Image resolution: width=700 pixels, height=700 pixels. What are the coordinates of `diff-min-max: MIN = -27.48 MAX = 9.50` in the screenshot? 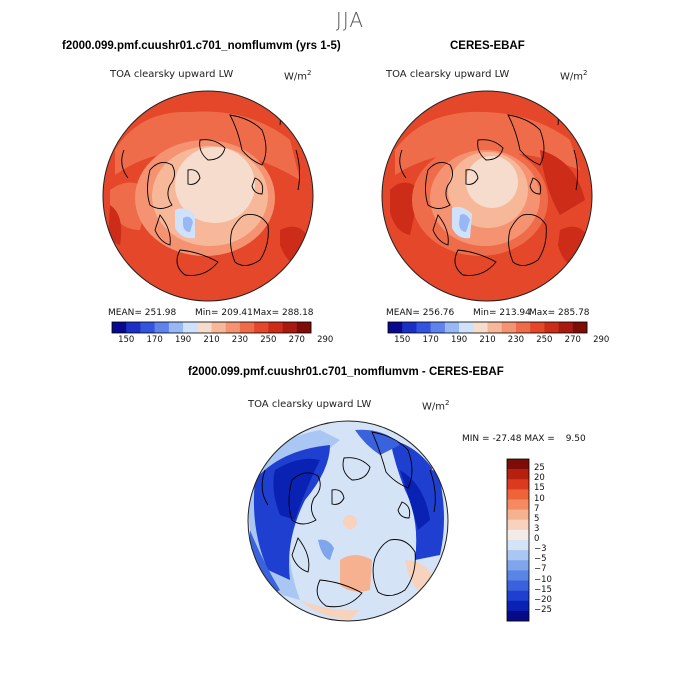 It's located at (524, 439).